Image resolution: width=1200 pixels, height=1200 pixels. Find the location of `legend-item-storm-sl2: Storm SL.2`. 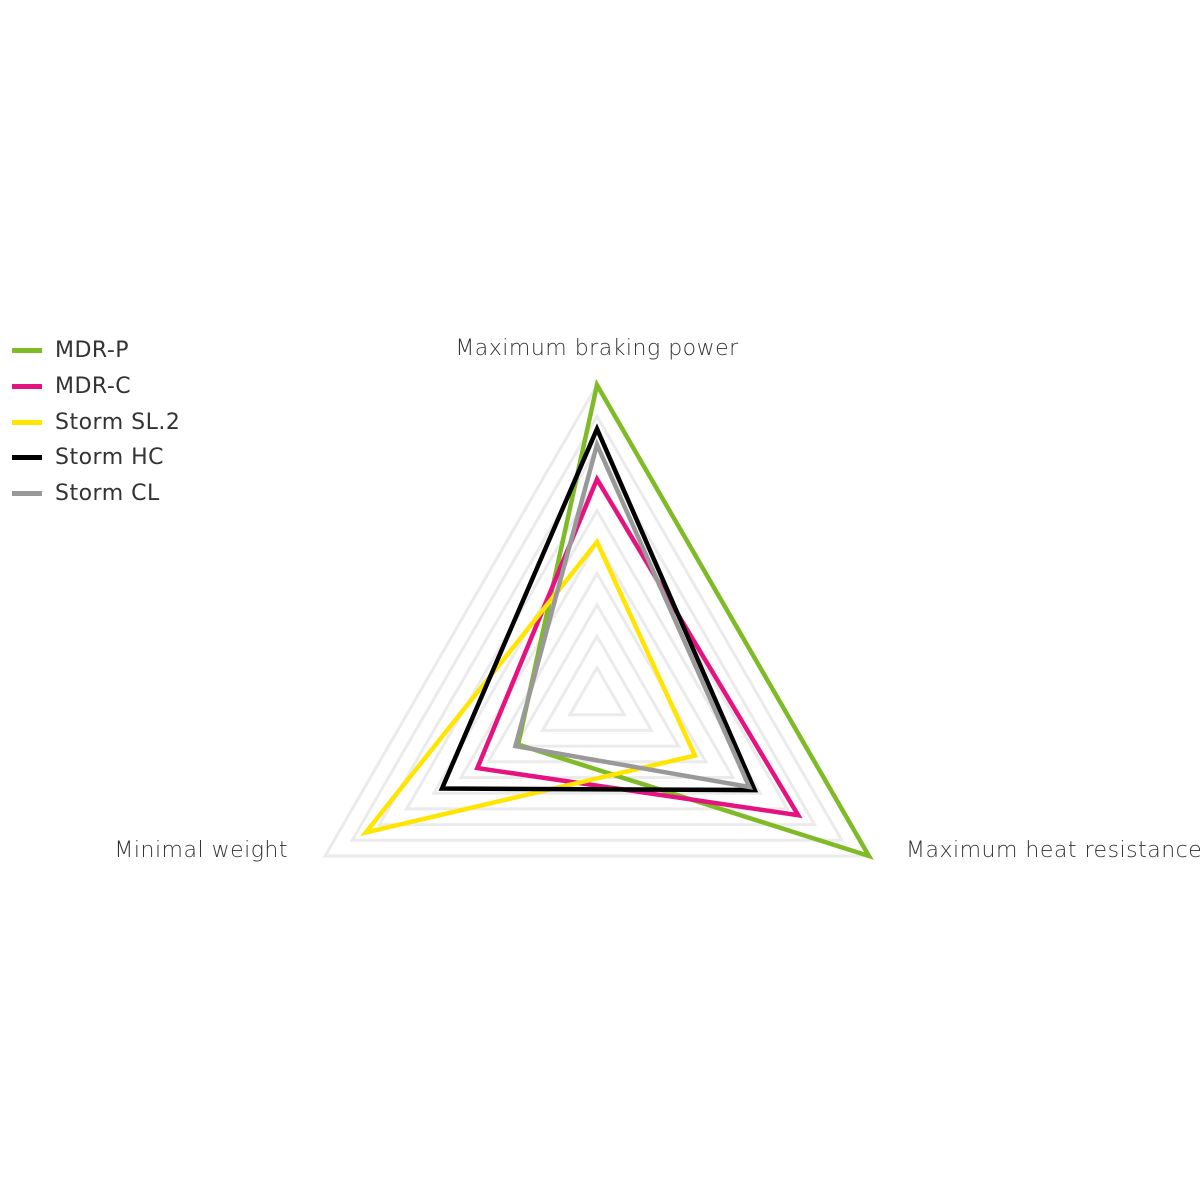

legend-item-storm-sl2: Storm SL.2 is located at coordinates (96, 422).